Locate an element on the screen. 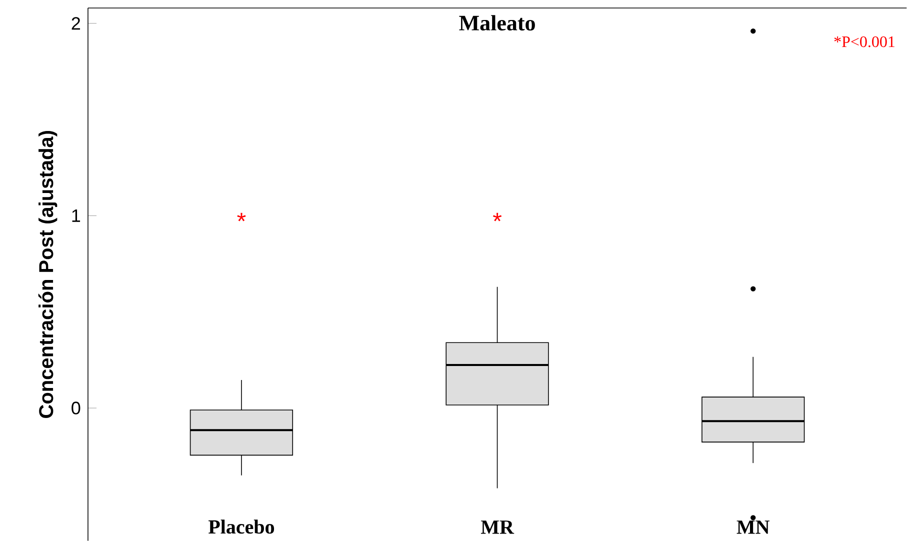 Image resolution: width=907 pixels, height=541 pixels. y-tick-label: 1 is located at coordinates (76, 215).